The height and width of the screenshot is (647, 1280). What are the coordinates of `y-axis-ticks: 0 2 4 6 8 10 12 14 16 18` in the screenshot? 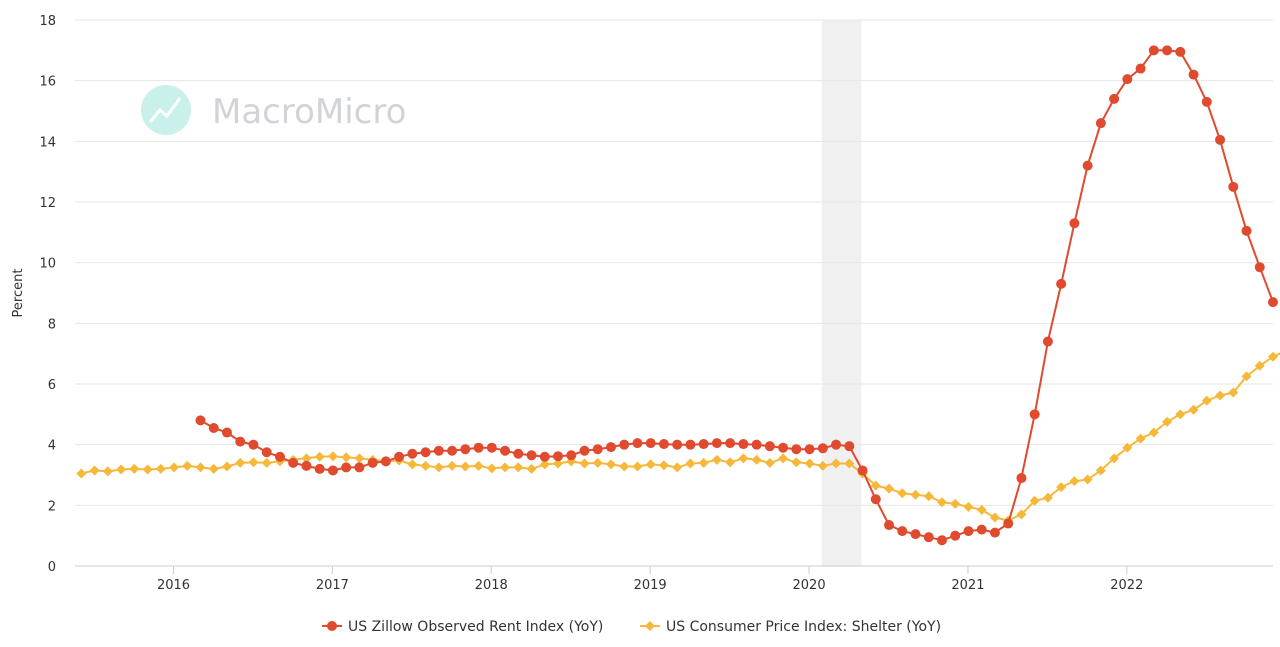 It's located at (47, 294).